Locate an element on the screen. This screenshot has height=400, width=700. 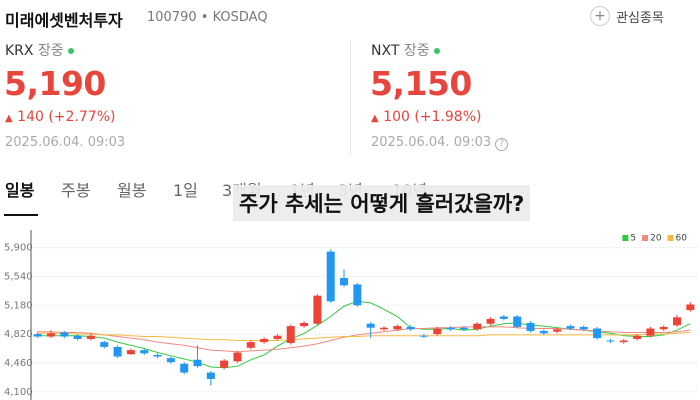
change-value: 140 is located at coordinates (30, 117).